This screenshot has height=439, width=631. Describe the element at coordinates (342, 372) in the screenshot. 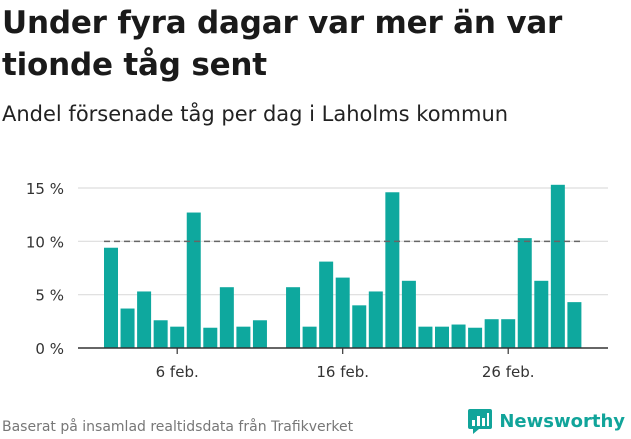

I see `x-tick-label: 16 feb.` at that location.